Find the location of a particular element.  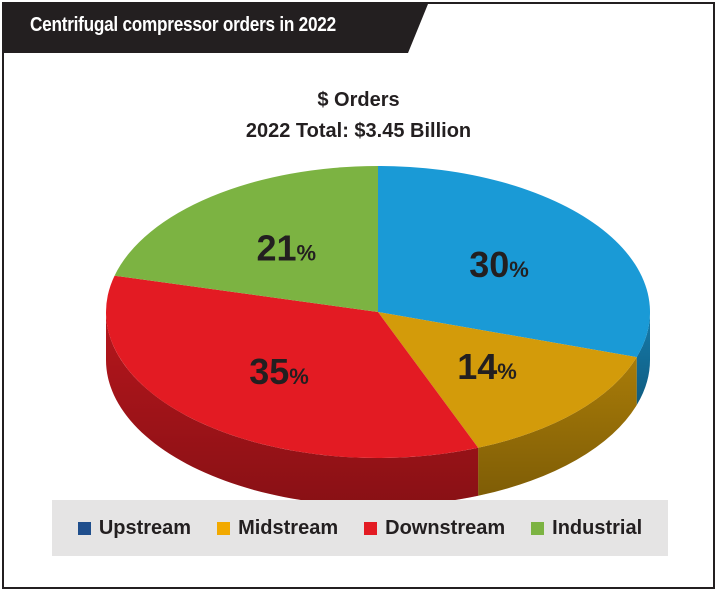

legend-label-downstream: Downstream is located at coordinates (445, 527).